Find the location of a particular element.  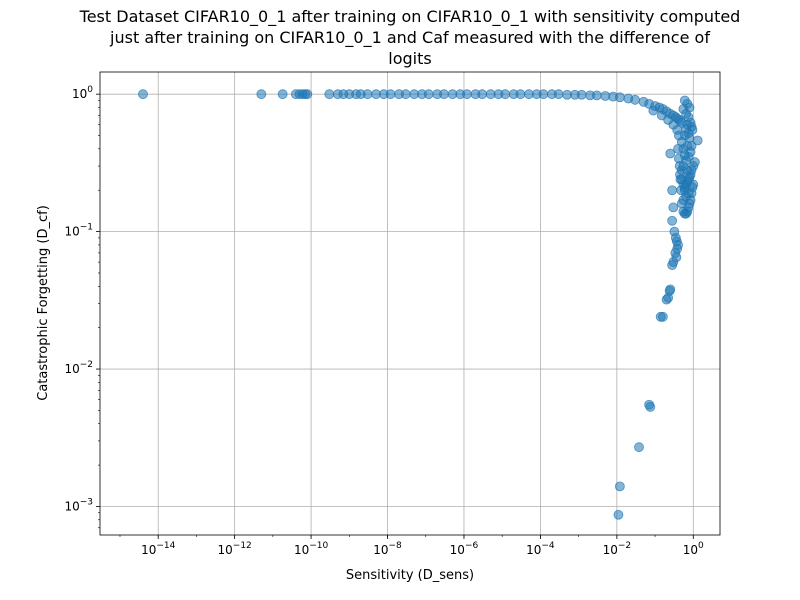

y-axis-label: Catastrophic Forgetting (D_cf) is located at coordinates (43, 303).